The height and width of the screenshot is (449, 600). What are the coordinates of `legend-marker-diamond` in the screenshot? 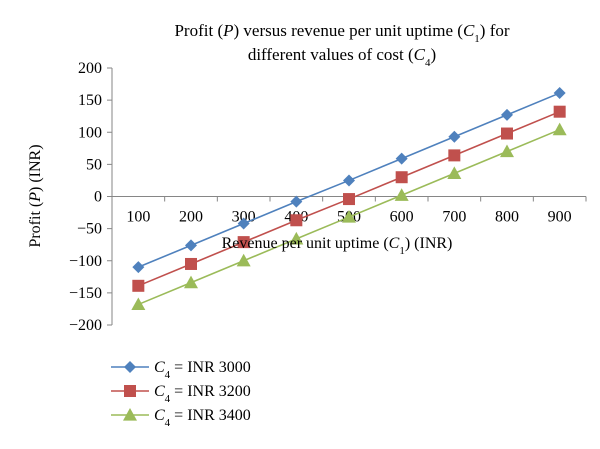 It's located at (130, 367).